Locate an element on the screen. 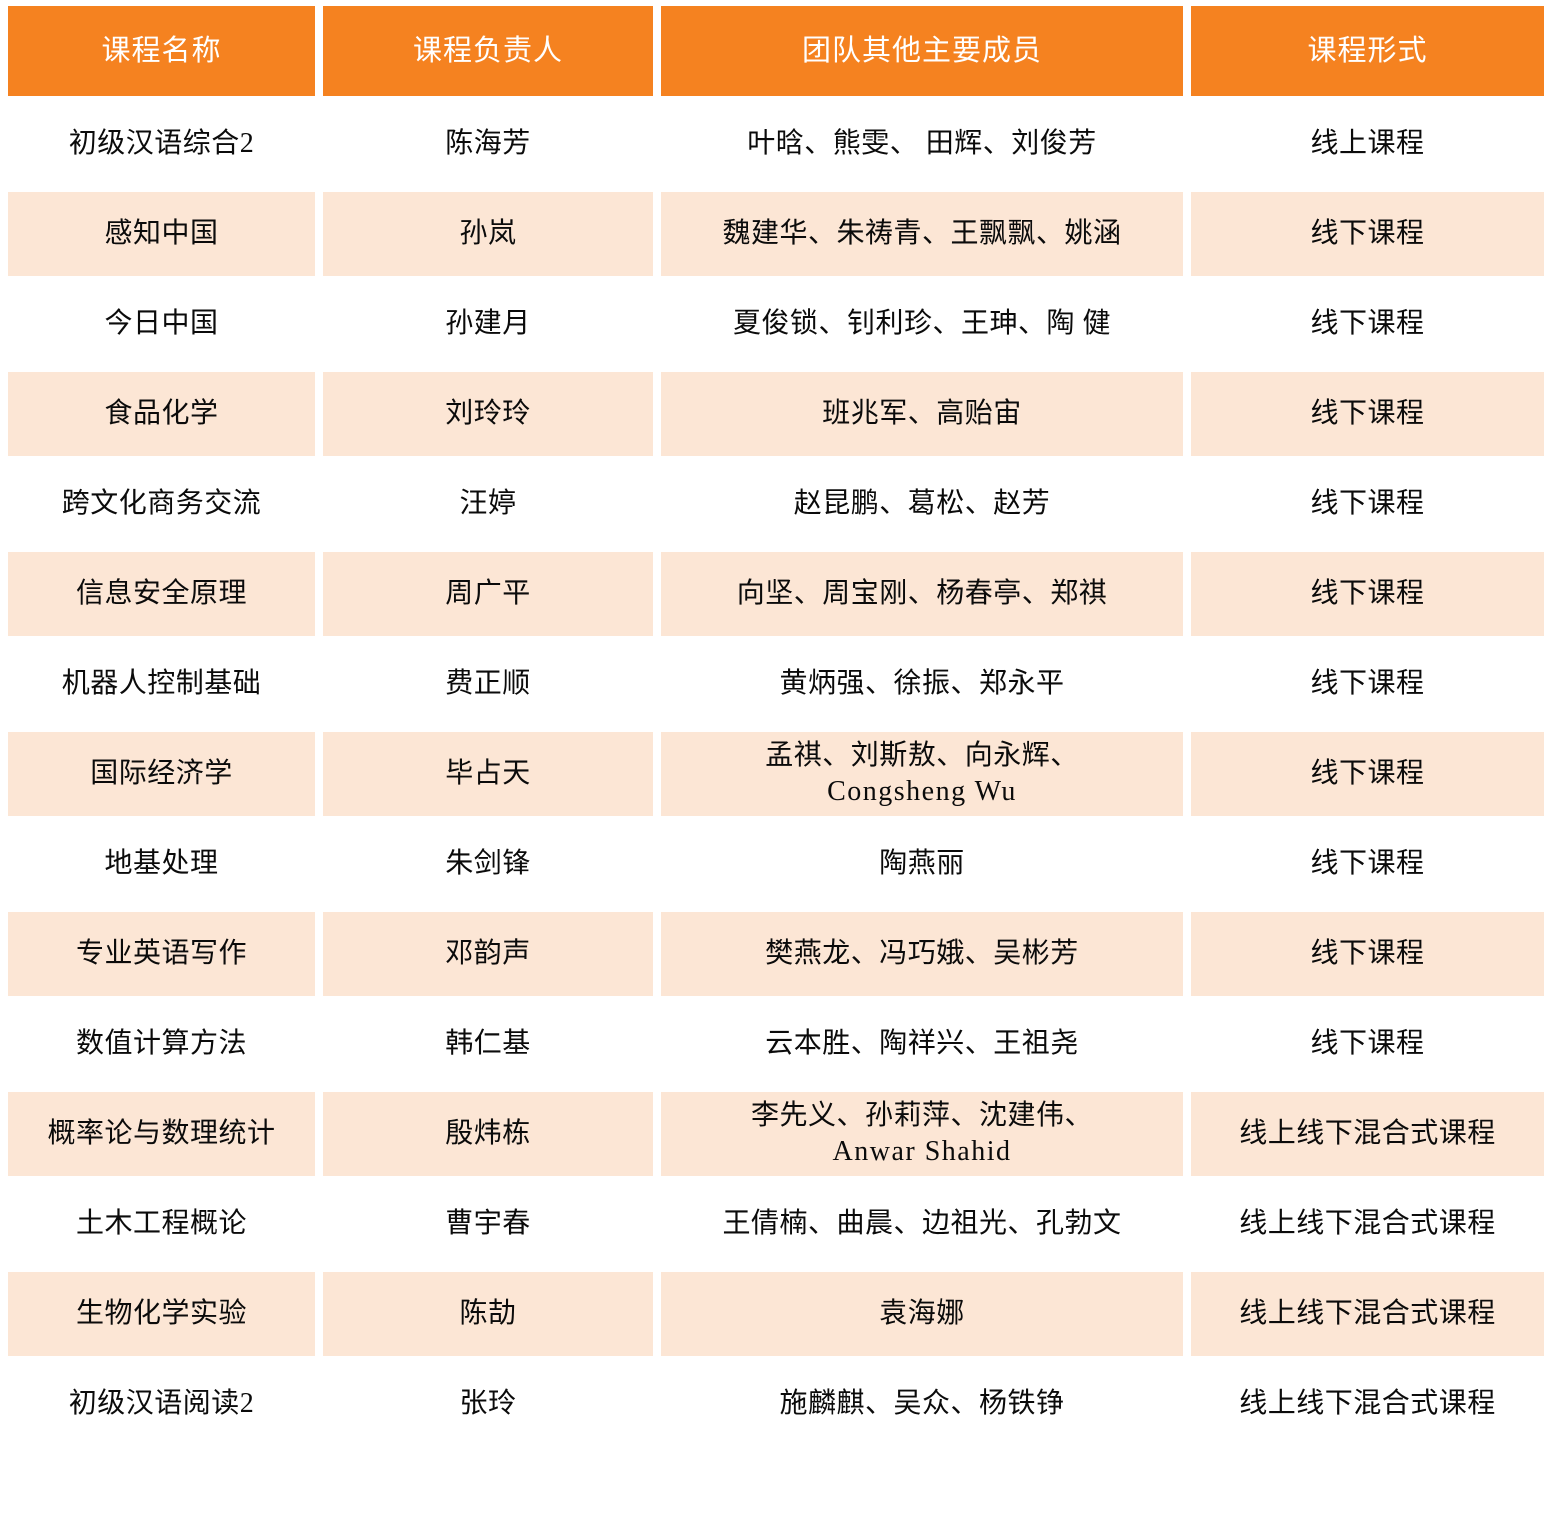 The height and width of the screenshot is (1532, 1544). cell-course-owner: 孙岚 is located at coordinates (488, 234).